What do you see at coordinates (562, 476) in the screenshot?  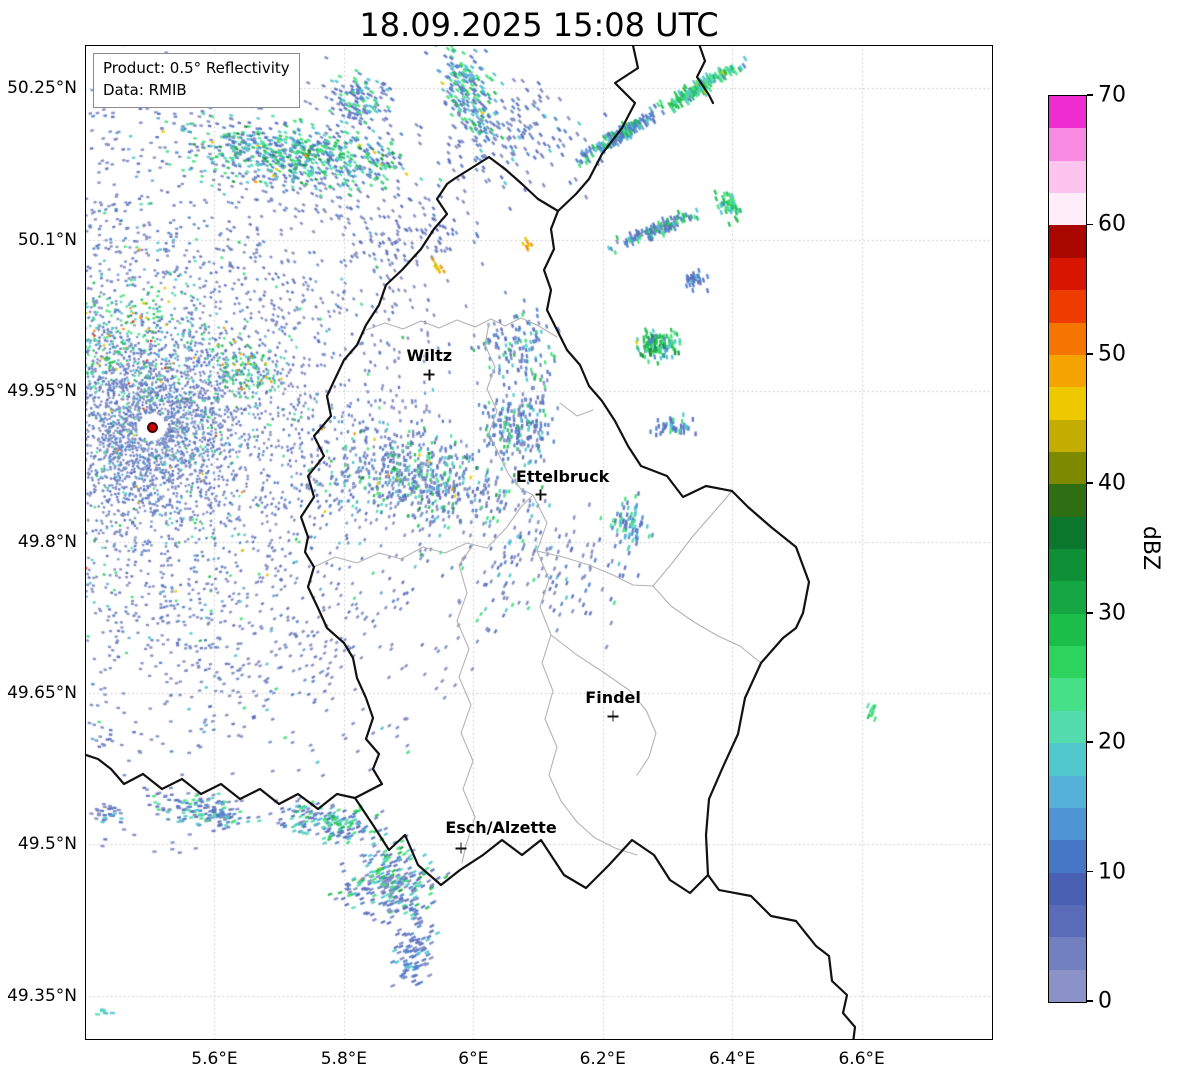 I see `city-label: Ettelbruck` at bounding box center [562, 476].